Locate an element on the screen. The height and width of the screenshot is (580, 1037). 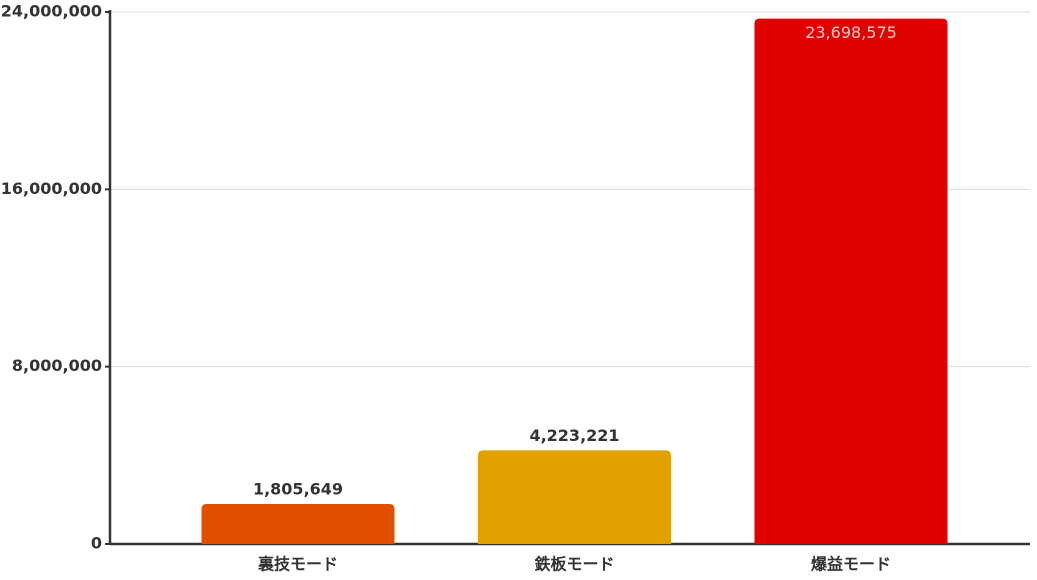
x-tick-label: 爆益モード is located at coordinates (851, 564).